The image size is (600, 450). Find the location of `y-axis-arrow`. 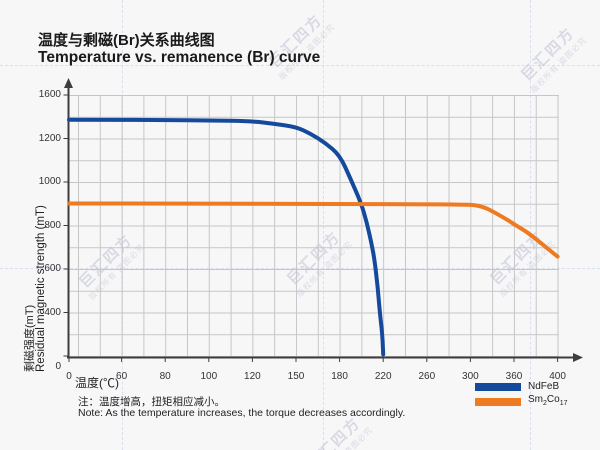

y-axis-arrow is located at coordinates (68, 83).